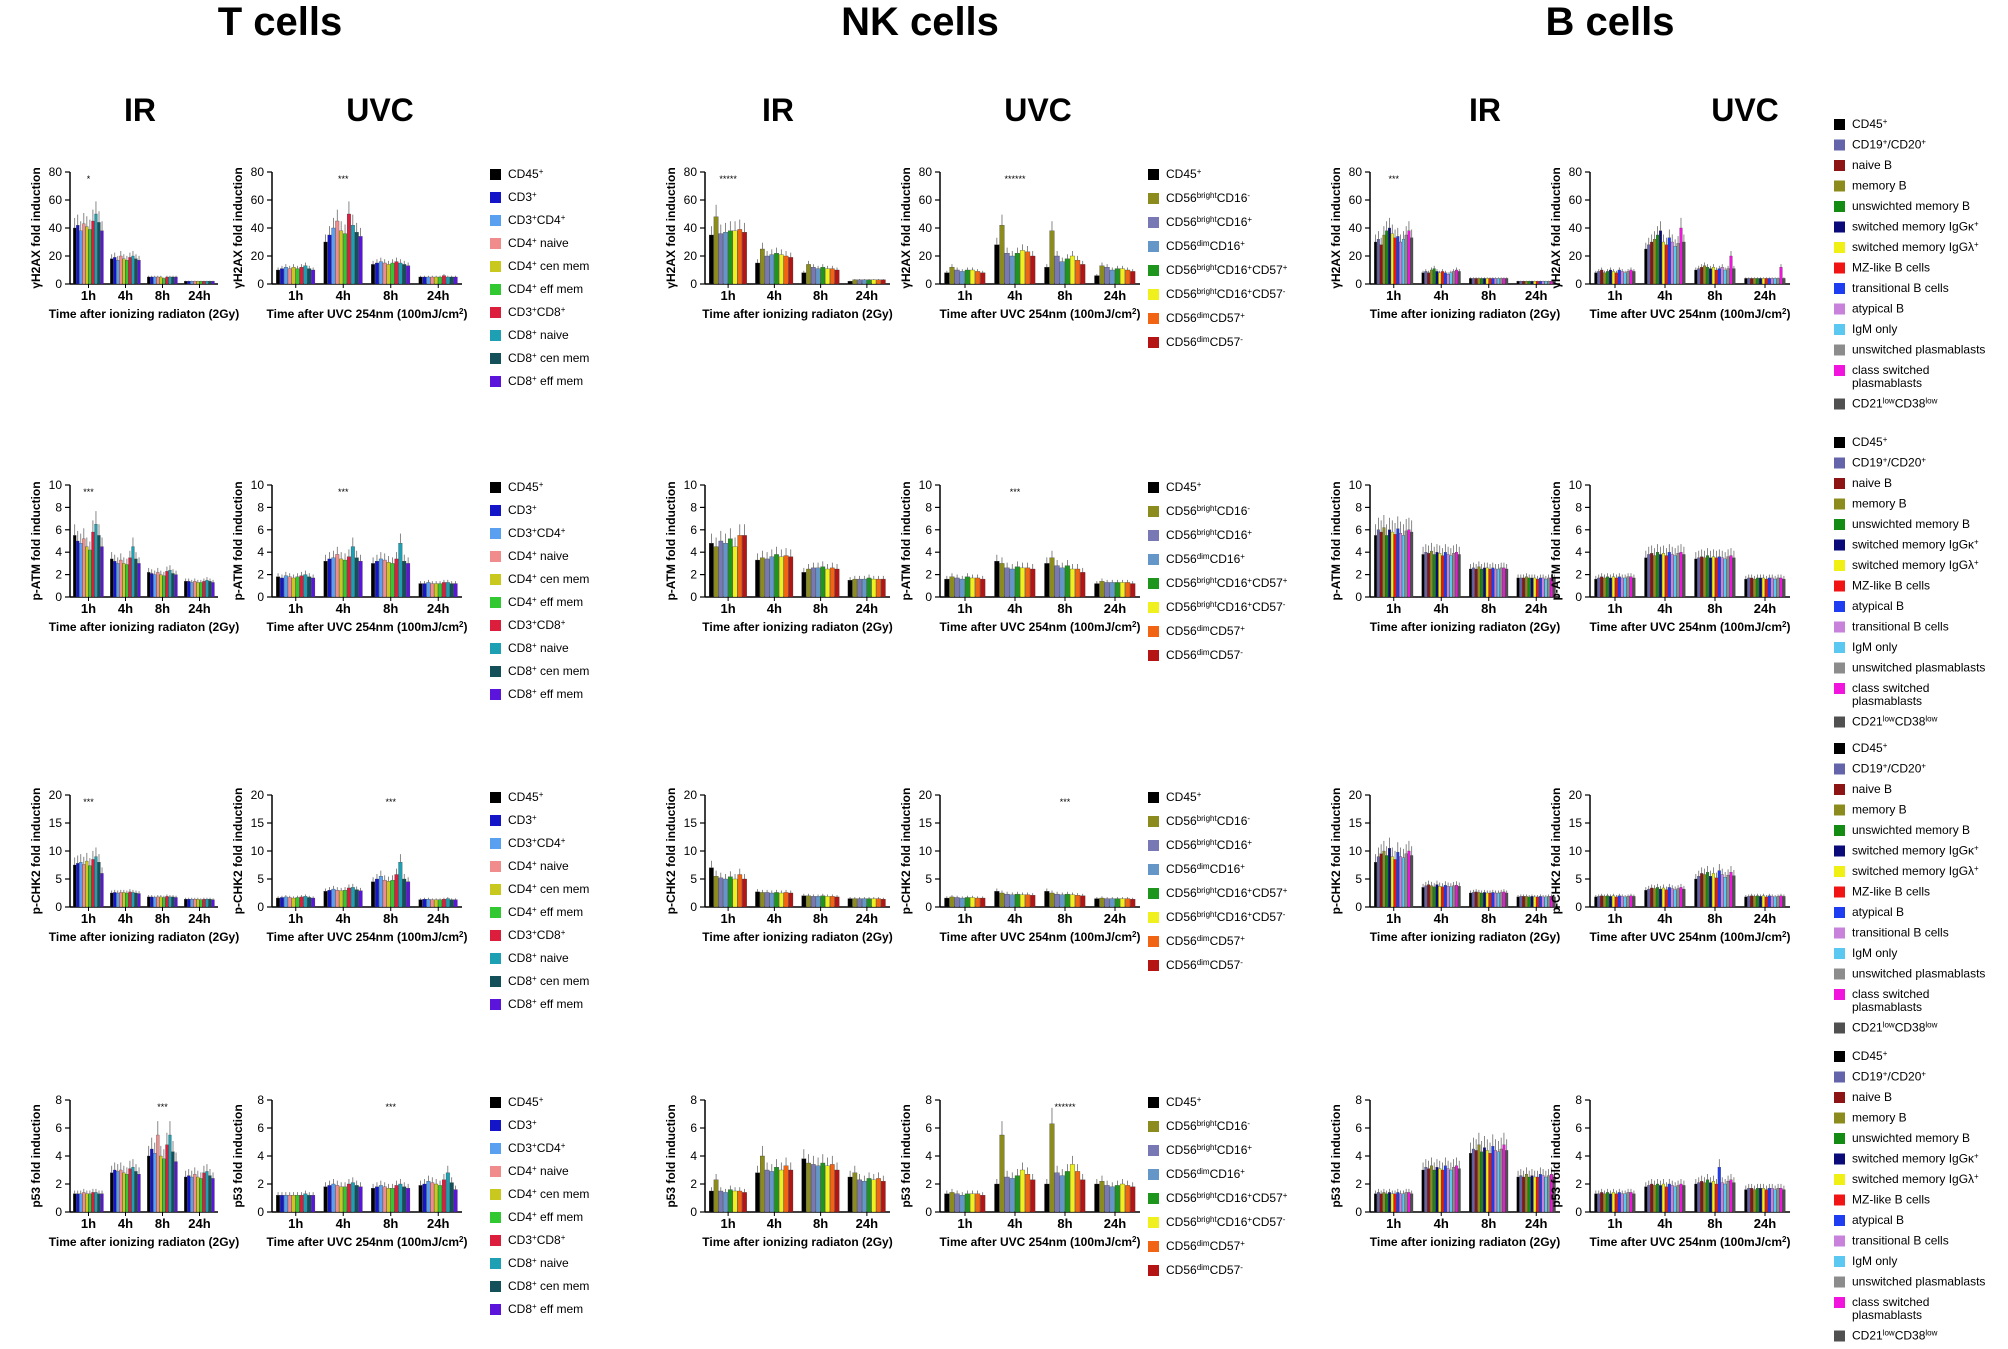 The image size is (2008, 1349). What do you see at coordinates (762, 900) in the screenshot?
I see `chart-nk-ir-pchk2-bar` at bounding box center [762, 900].